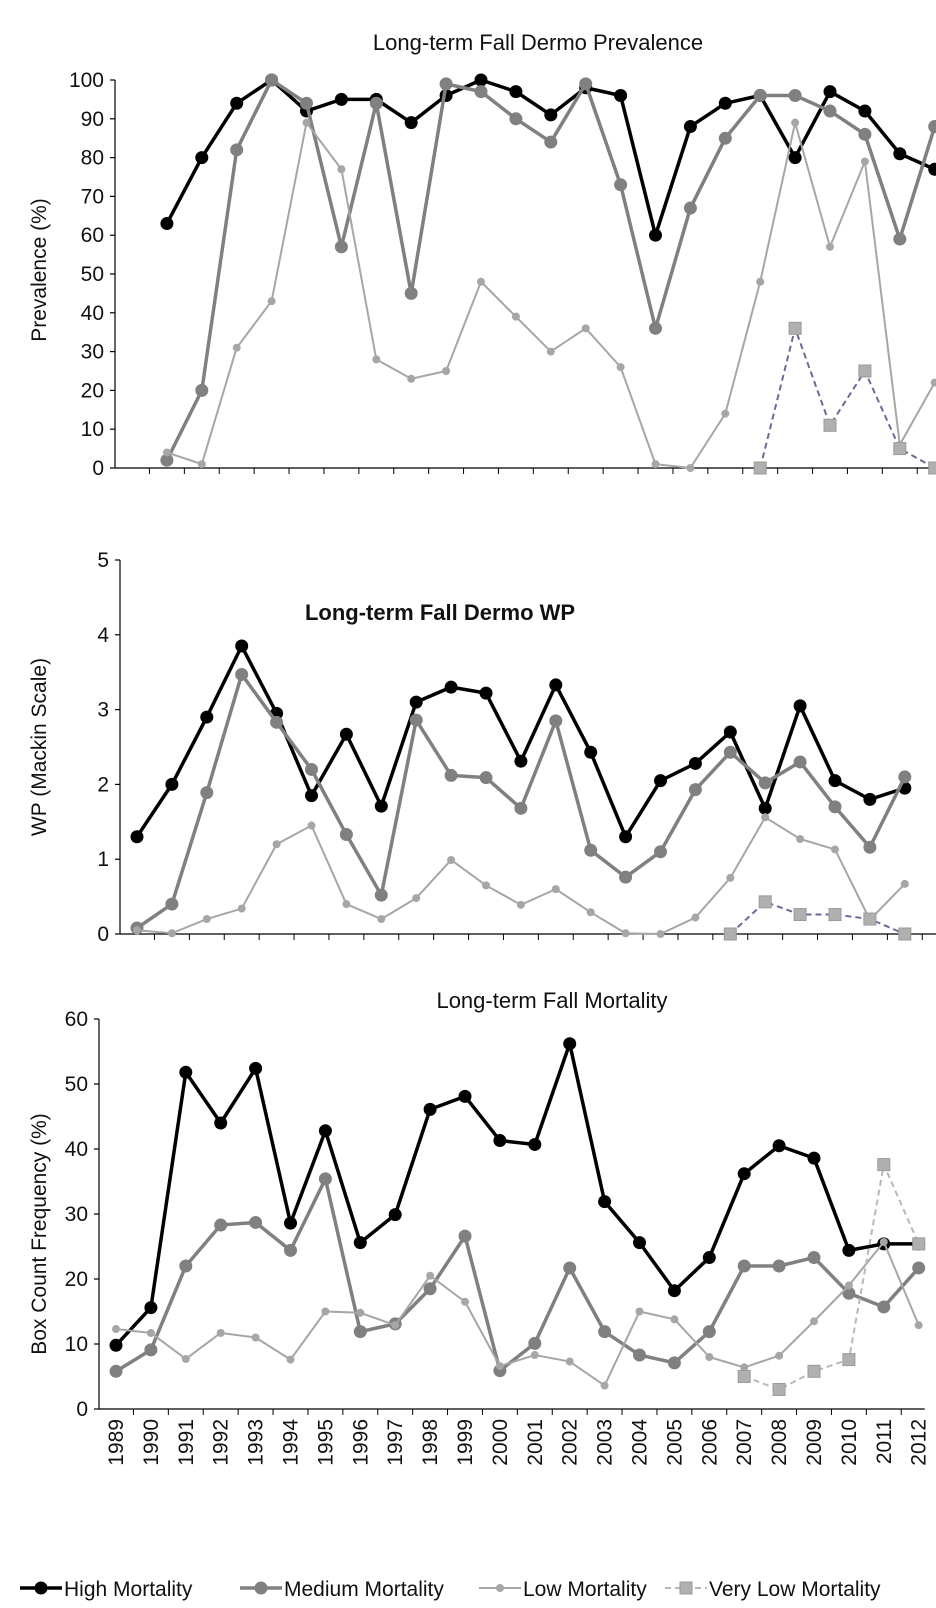  I want to click on wp-y-label: WP (Mackin Scale), so click(39, 747).